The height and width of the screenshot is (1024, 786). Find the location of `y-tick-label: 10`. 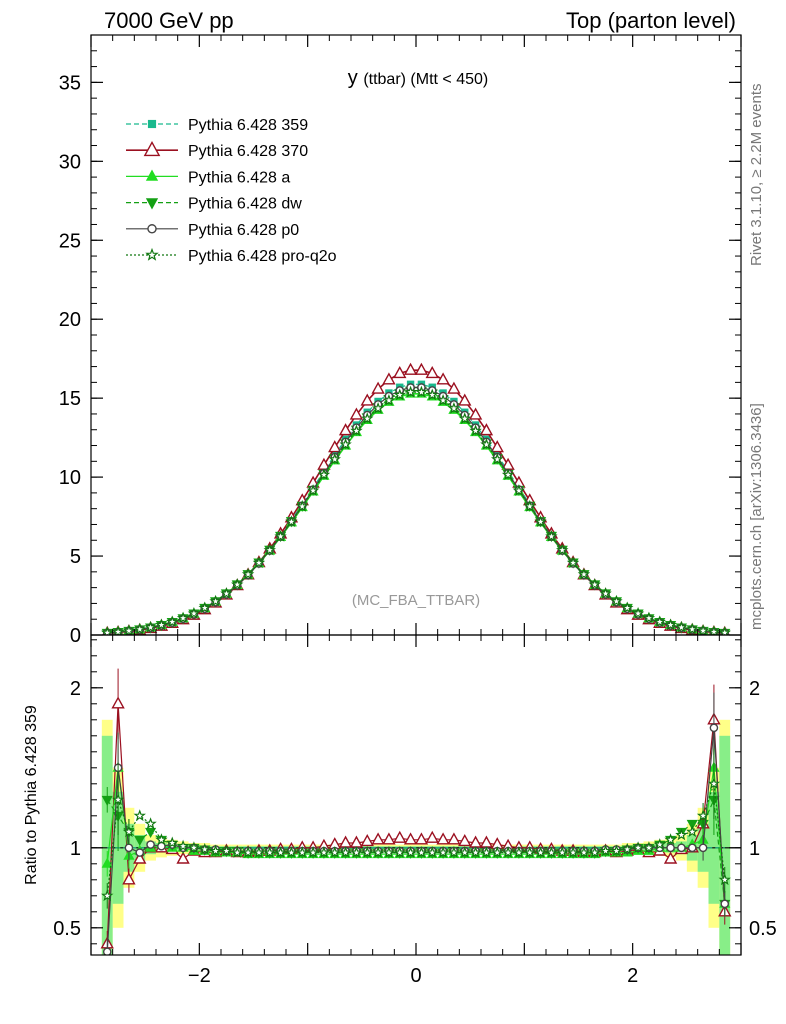

y-tick-label: 10 is located at coordinates (70, 478).